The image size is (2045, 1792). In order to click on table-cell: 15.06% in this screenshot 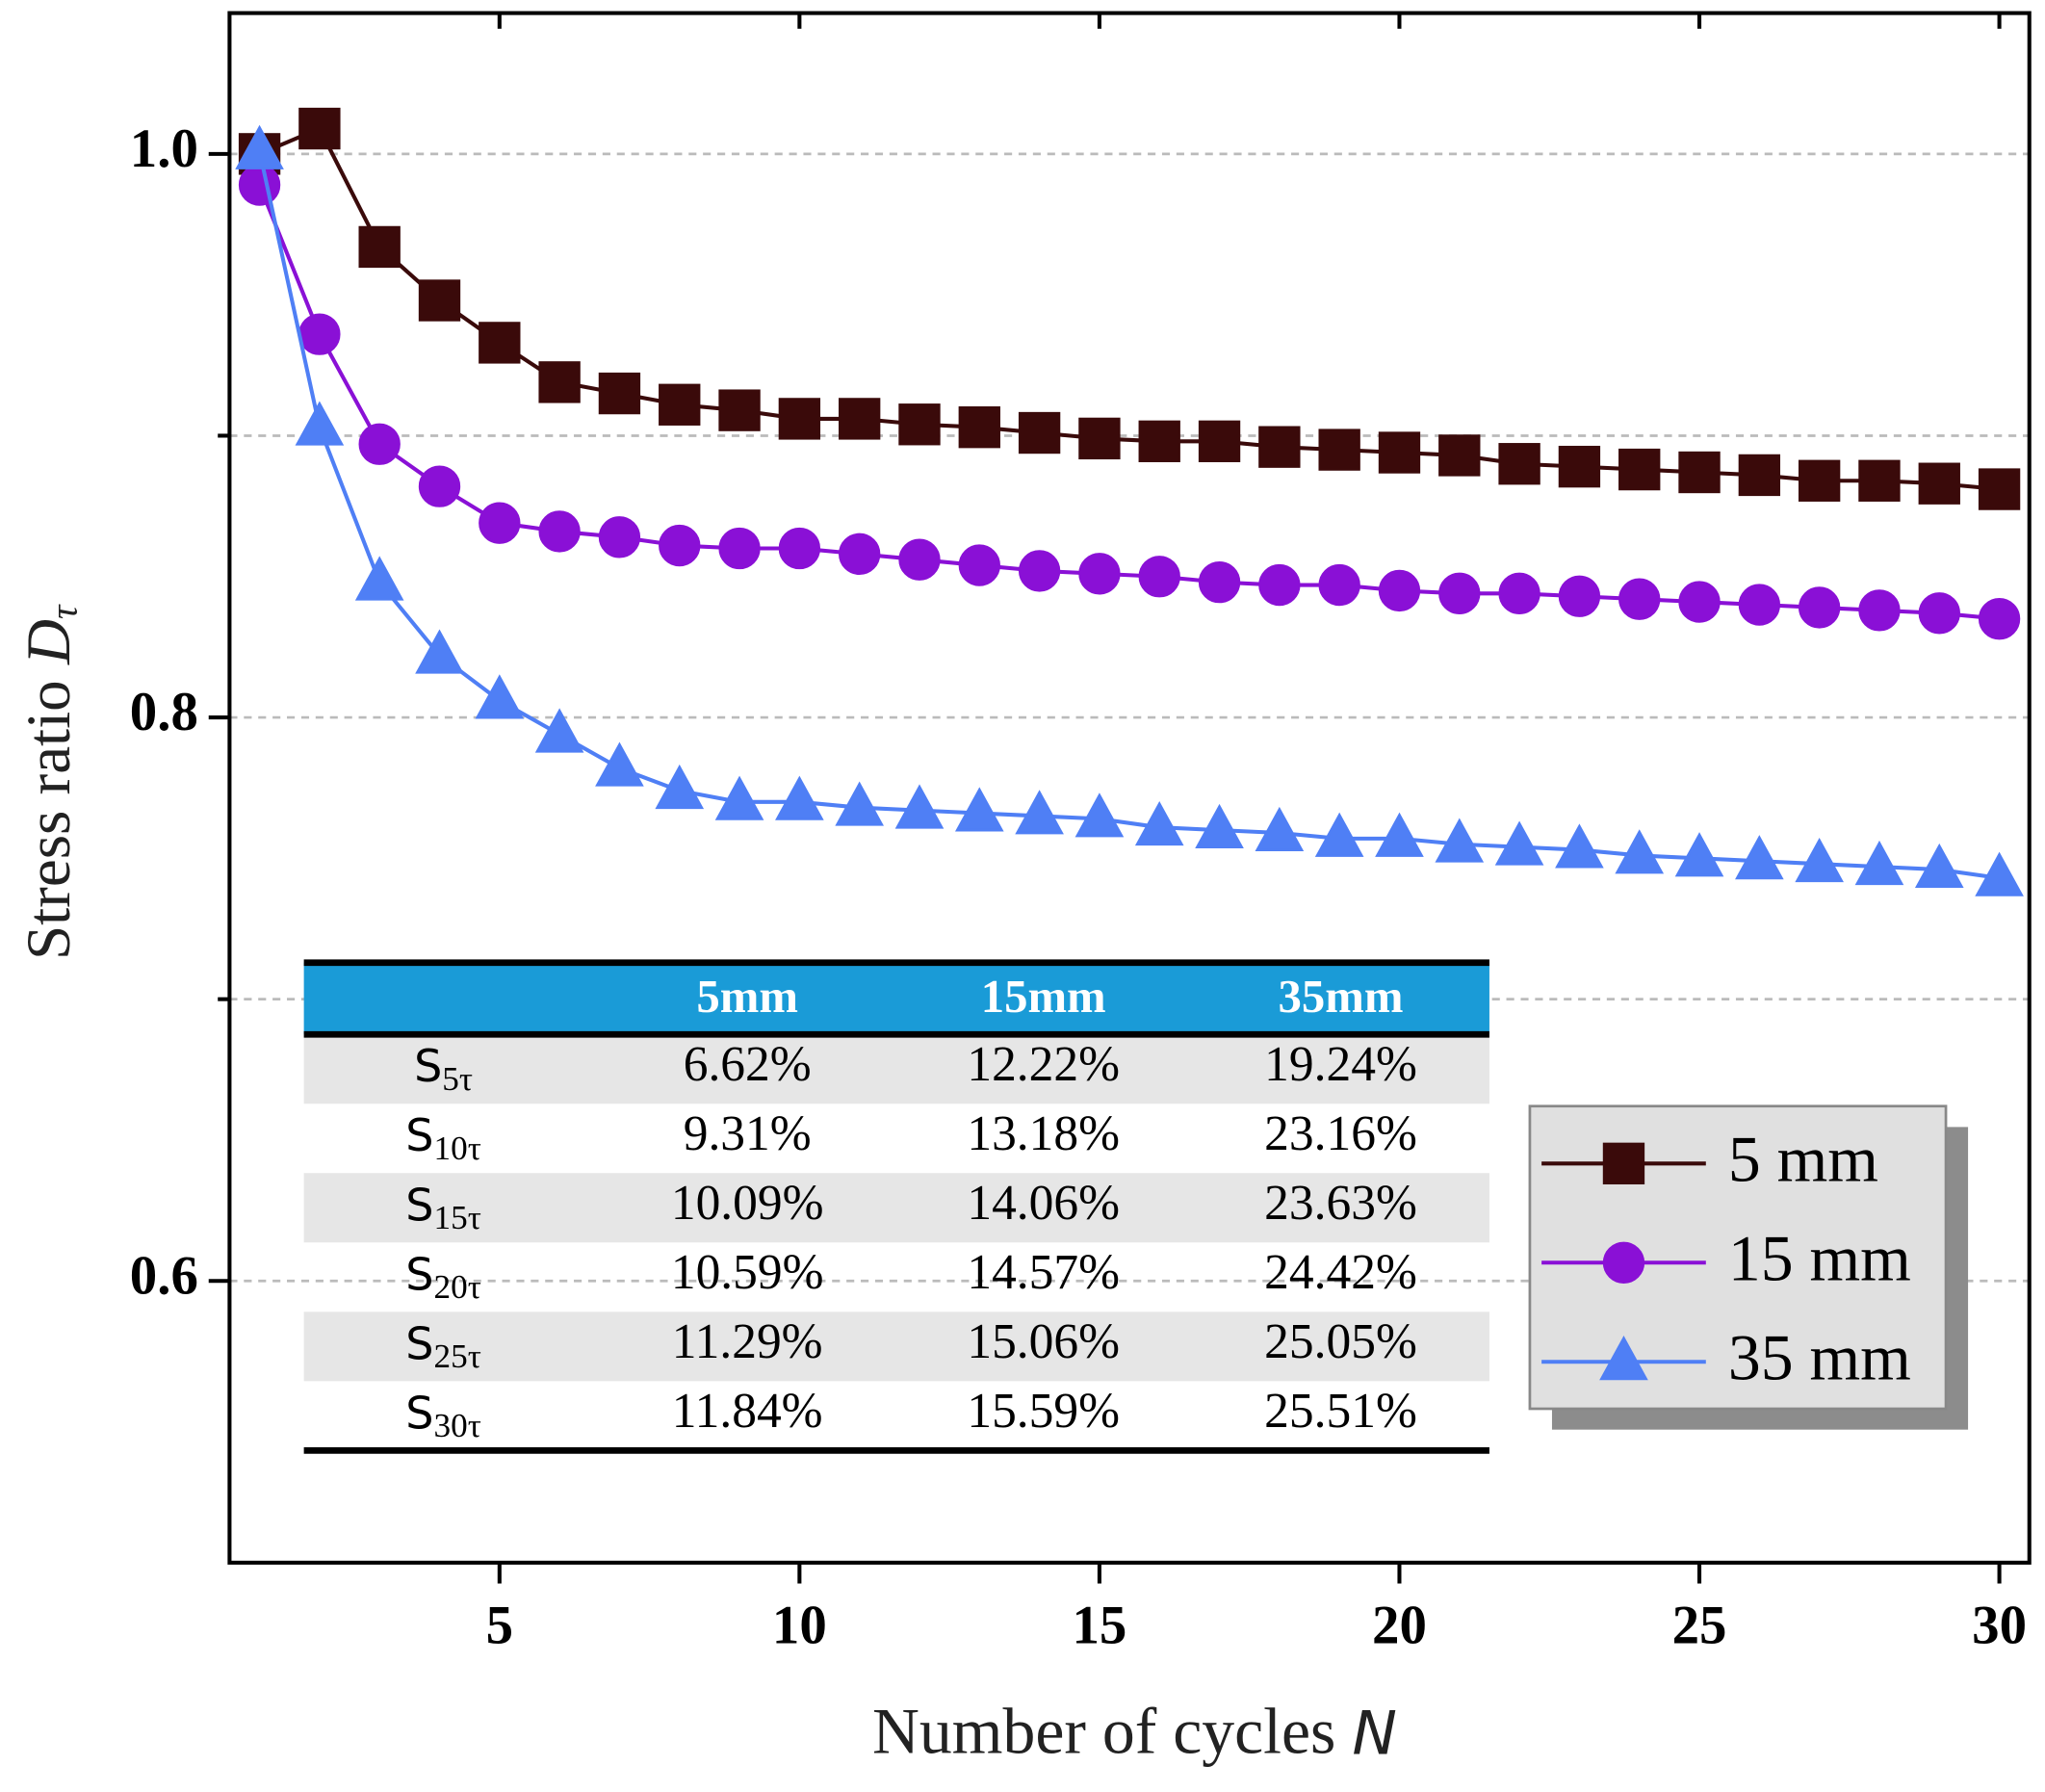, I will do `click(1043, 1341)`.